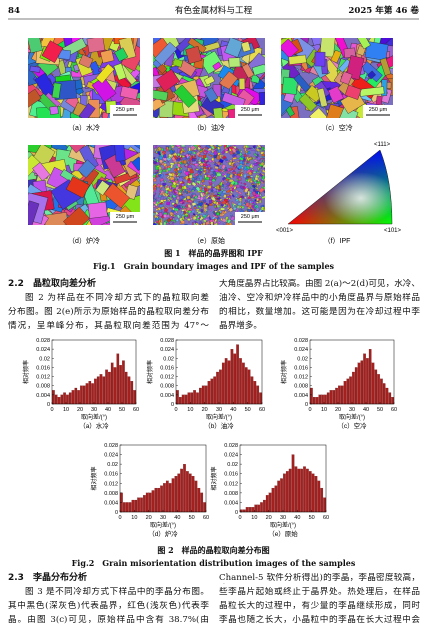 This screenshot has width=427, height=631. Describe the element at coordinates (44, 359) in the screenshot. I see `y-tick-label: 0.02` at that location.